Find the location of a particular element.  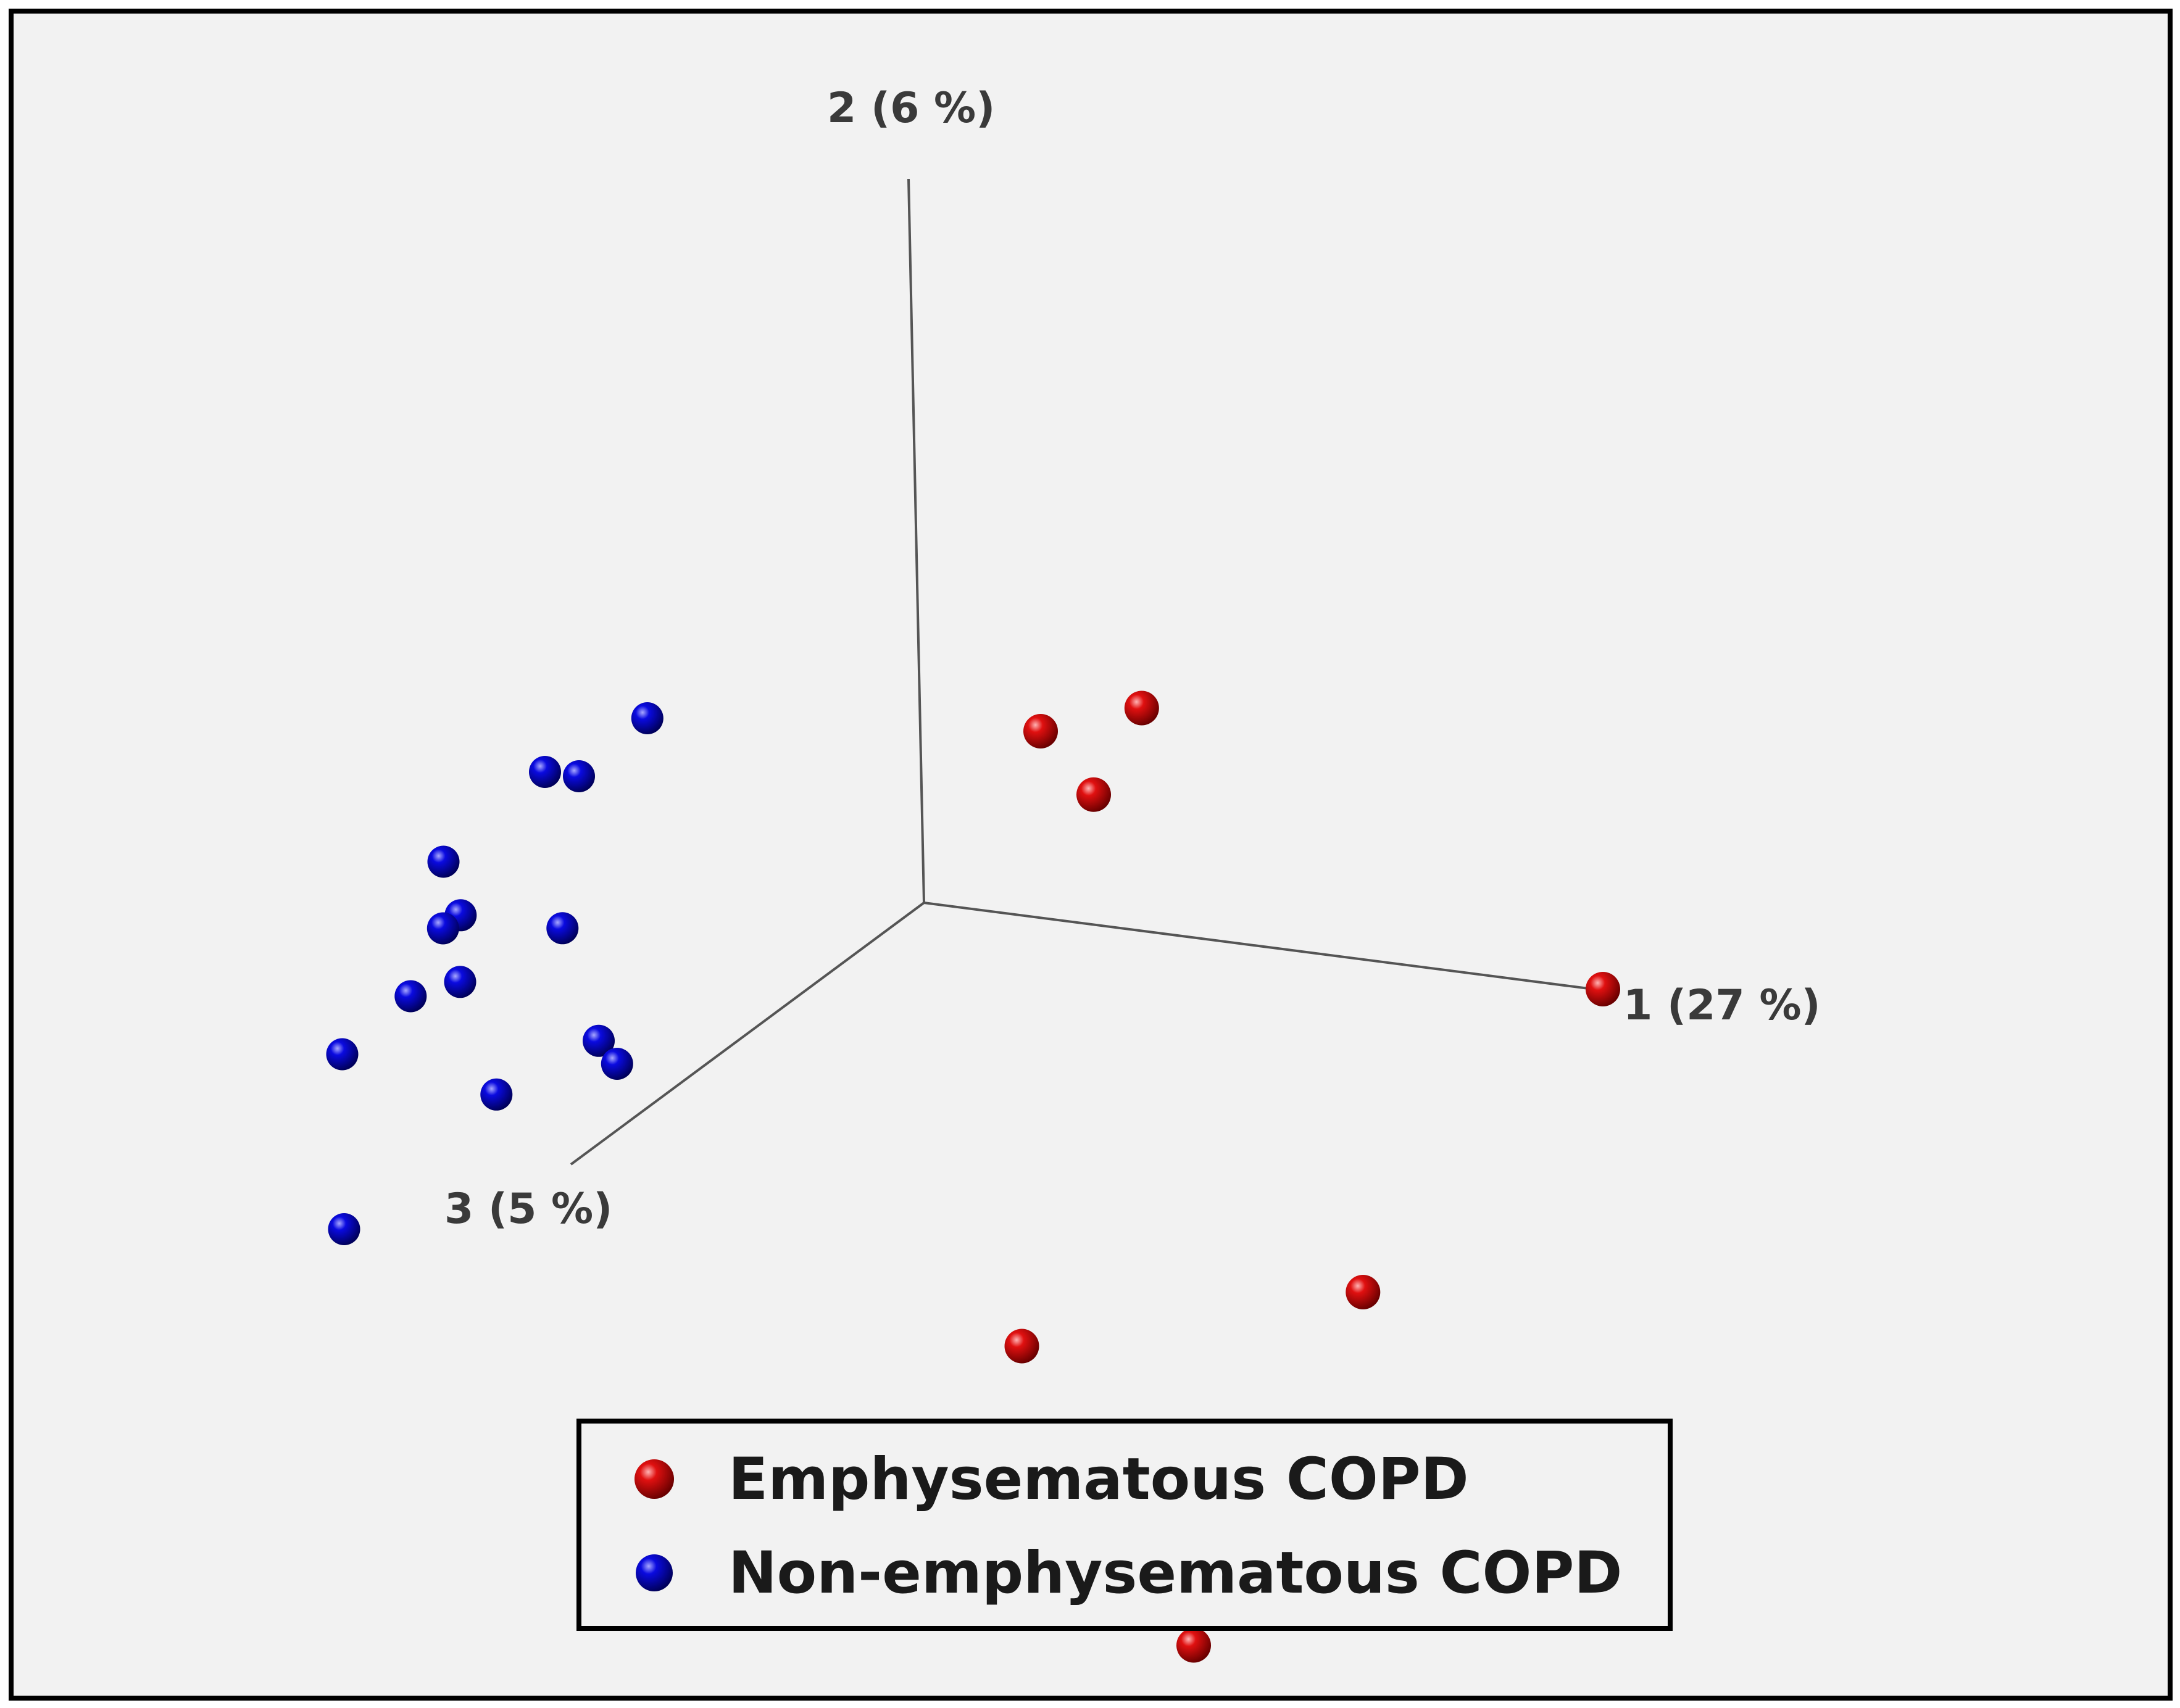

axis-3-line is located at coordinates (747, 1034).